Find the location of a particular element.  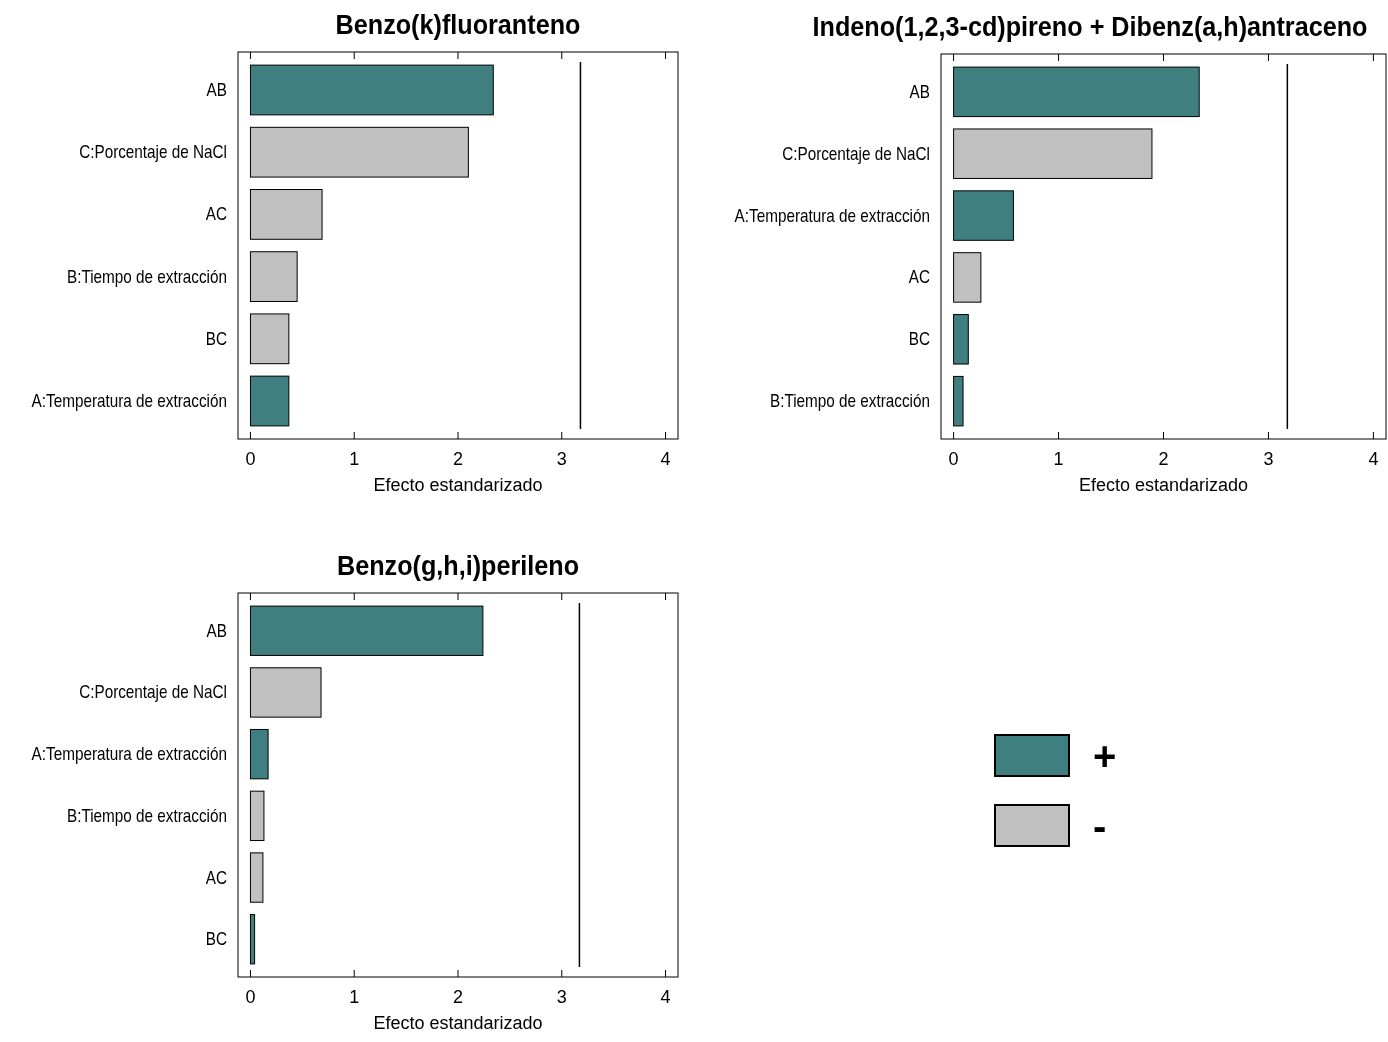

legend-label: - is located at coordinates (1100, 826).